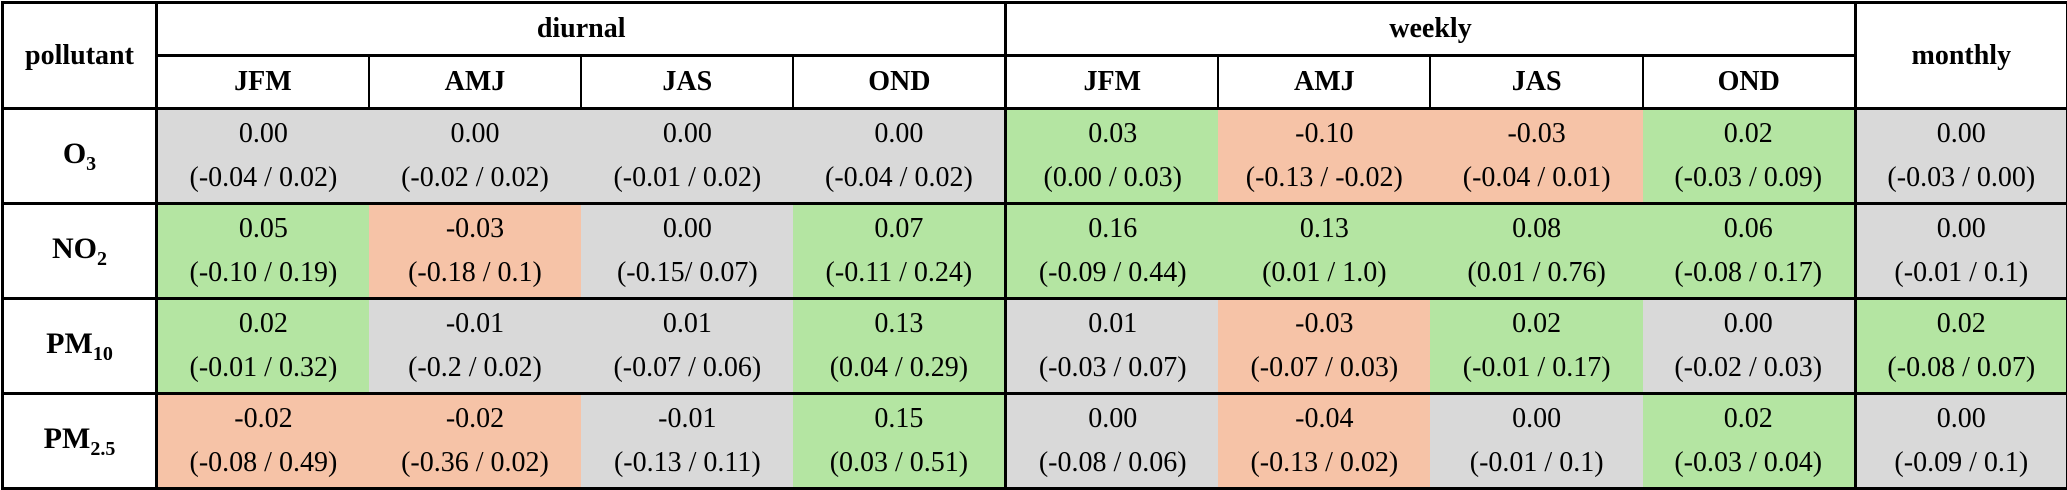 The width and height of the screenshot is (2067, 490). What do you see at coordinates (1961, 463) in the screenshot?
I see `cell-range: (-0.09 / 0.1)` at bounding box center [1961, 463].